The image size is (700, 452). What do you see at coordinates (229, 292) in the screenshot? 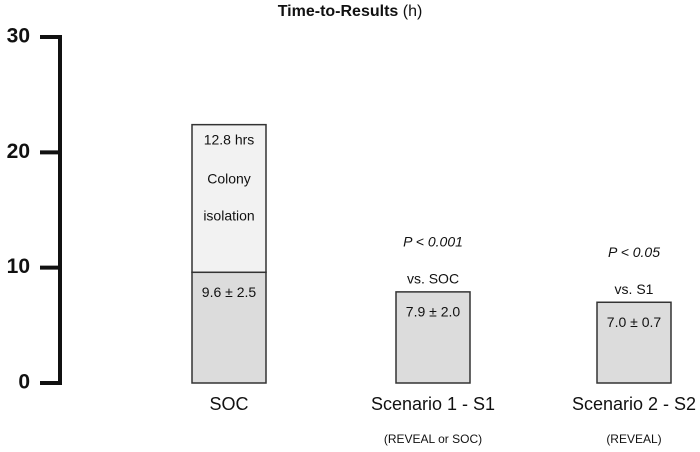
I see `value-label: 9.6 ± 2.5` at bounding box center [229, 292].